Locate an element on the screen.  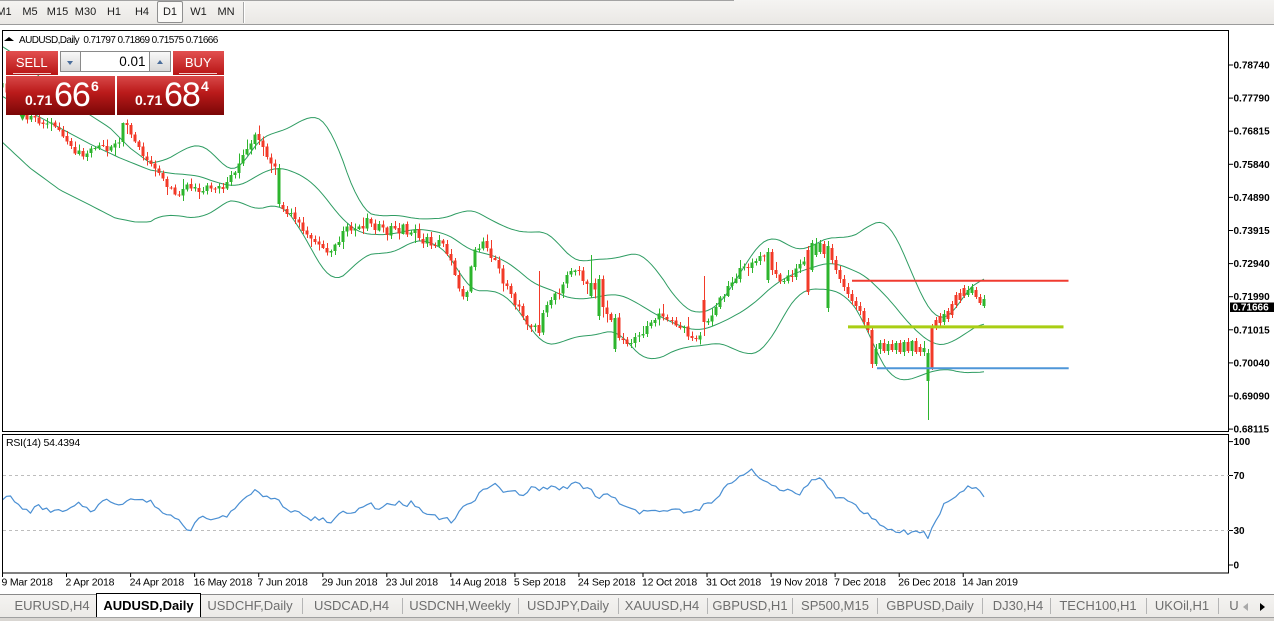
svg-text: 14 Aug 2018 is located at coordinates (478, 583).